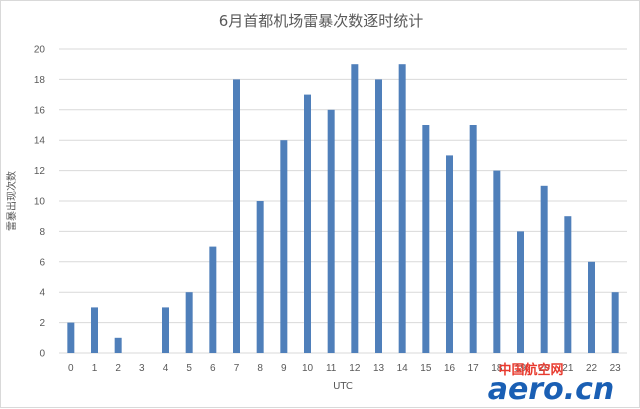  I want to click on y-tick-label: 18, so click(40, 80).